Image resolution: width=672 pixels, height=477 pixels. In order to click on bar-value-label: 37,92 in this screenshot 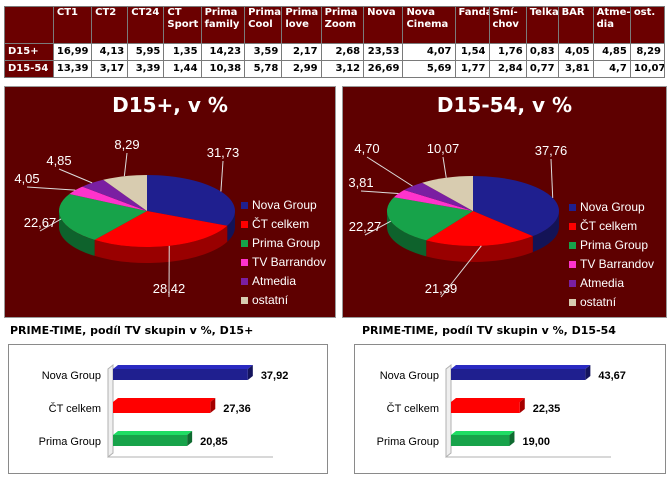, I will do `click(275, 376)`.